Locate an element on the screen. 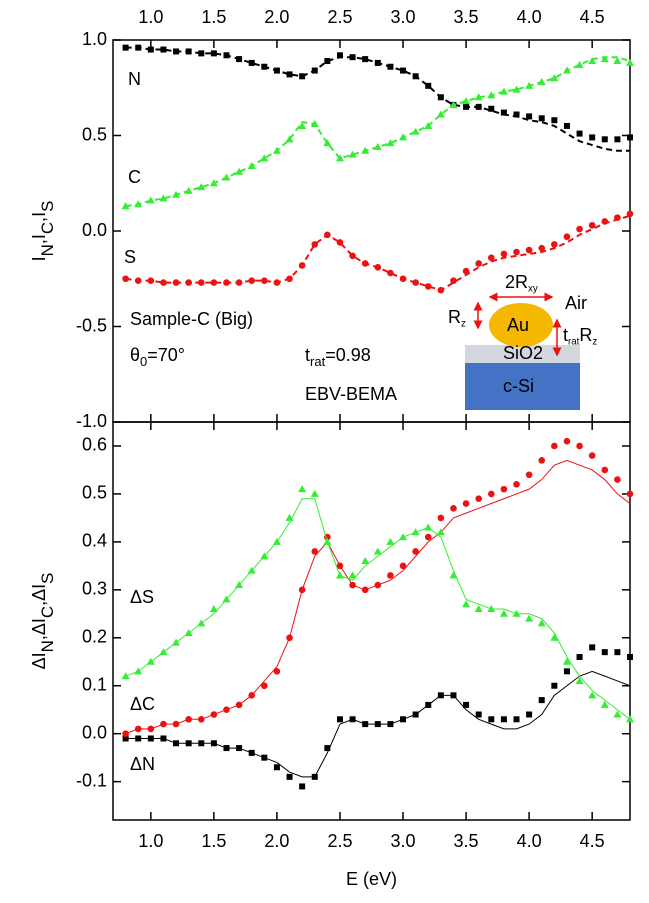  text-part: ,ΔI is located at coordinates (39, 629).